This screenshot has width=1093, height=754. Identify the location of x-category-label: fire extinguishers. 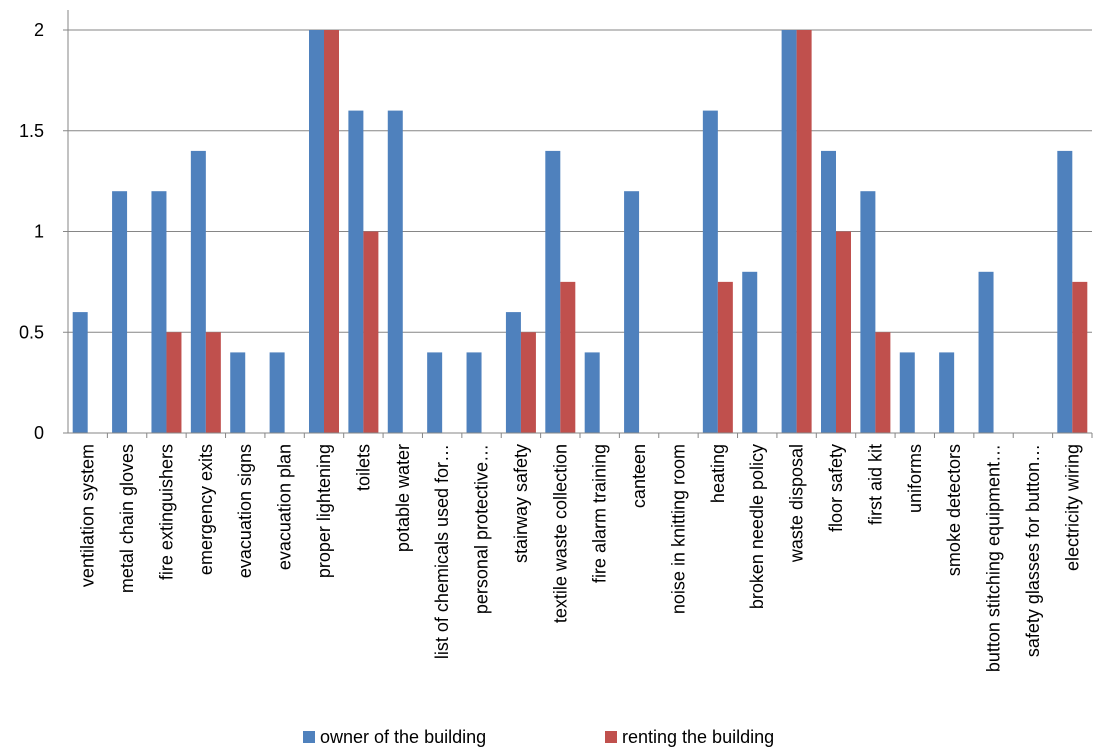
(166, 512).